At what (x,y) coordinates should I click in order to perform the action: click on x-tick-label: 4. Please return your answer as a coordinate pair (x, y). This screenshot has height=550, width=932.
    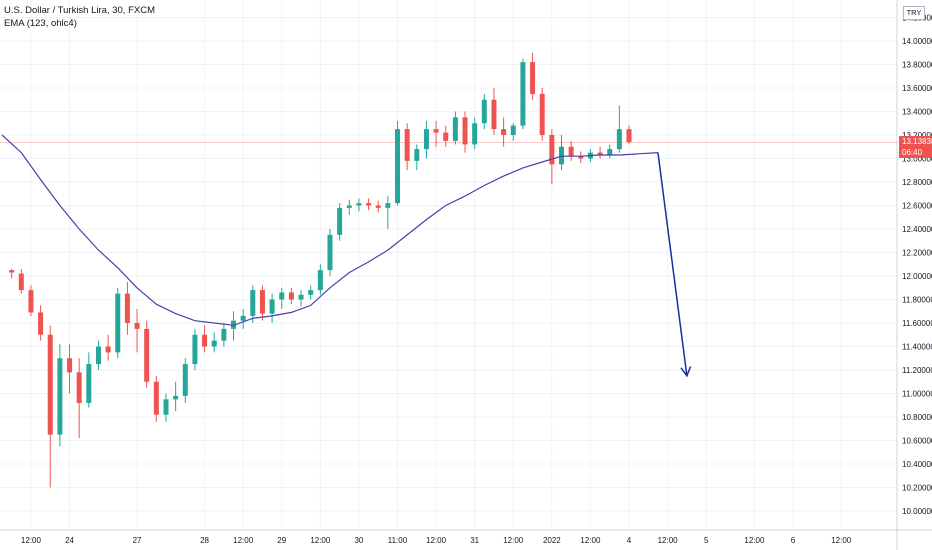
    Looking at the image, I should click on (629, 540).